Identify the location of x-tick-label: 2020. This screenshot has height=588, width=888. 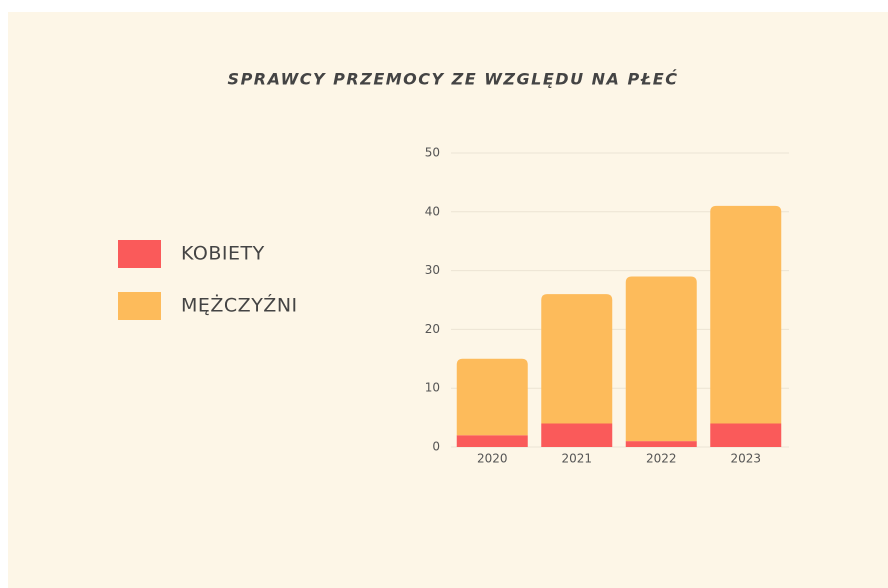
(492, 459).